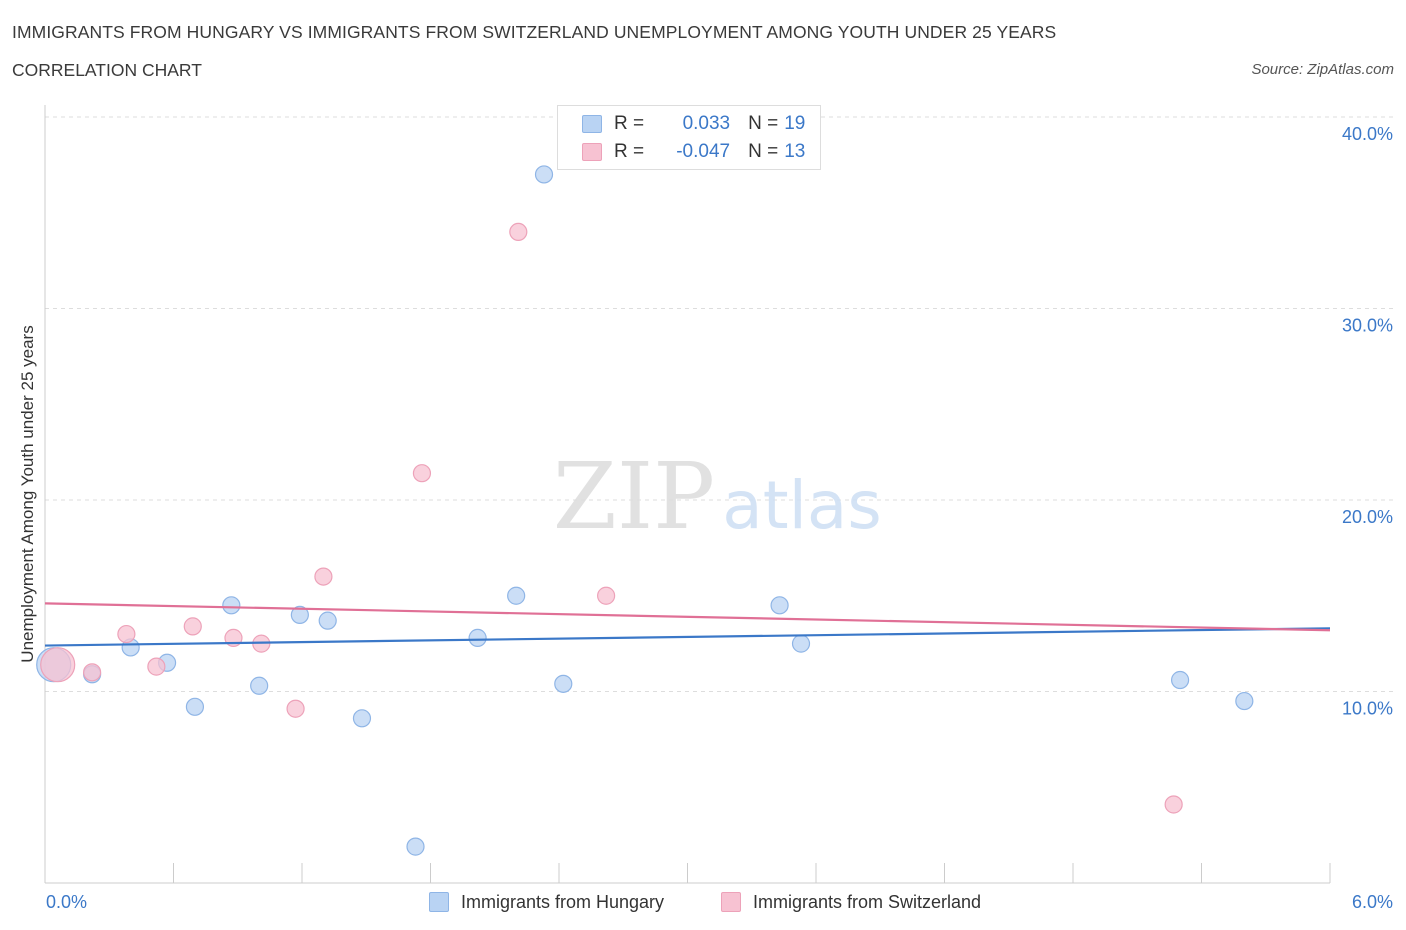  I want to click on y-tick-label: 20.0%, so click(1367, 517).